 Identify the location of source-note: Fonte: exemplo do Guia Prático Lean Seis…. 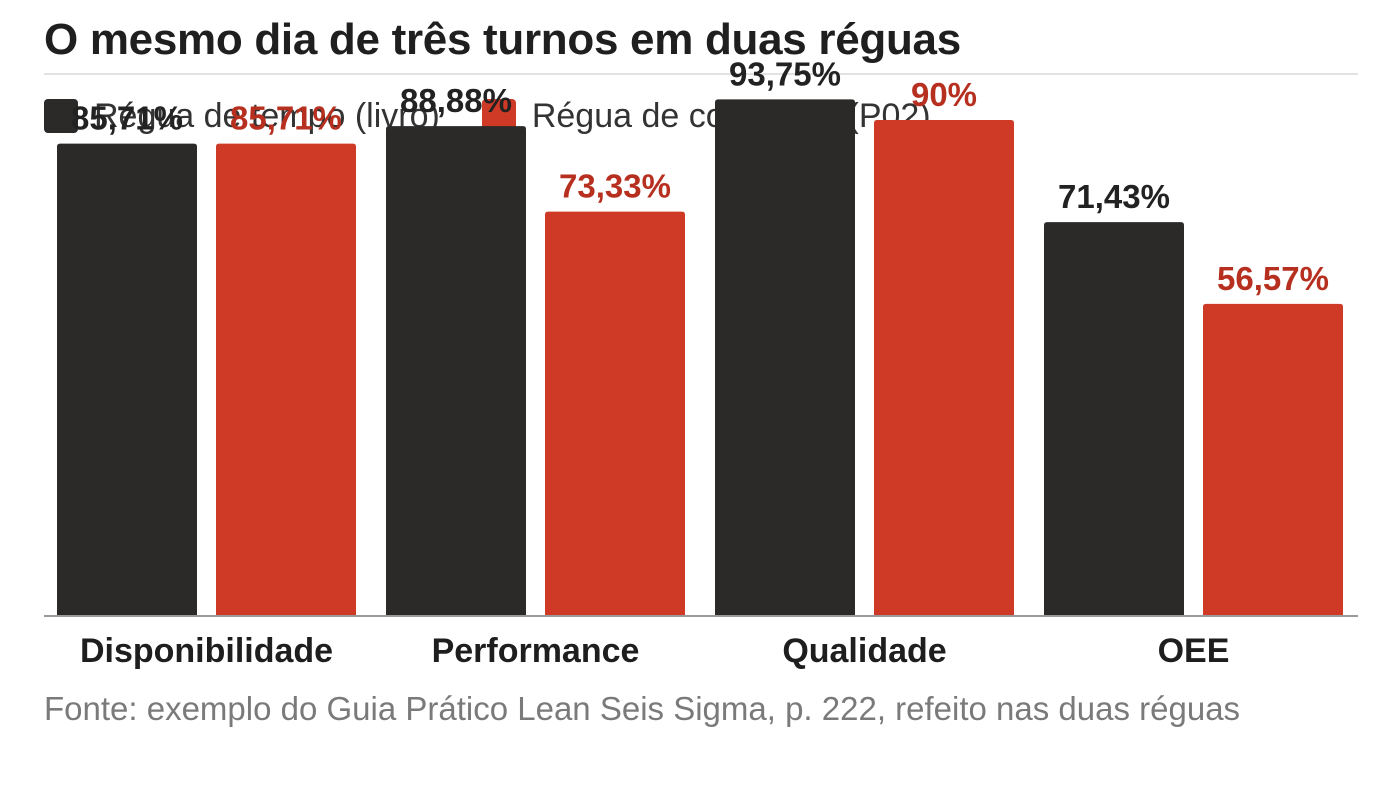
(642, 708).